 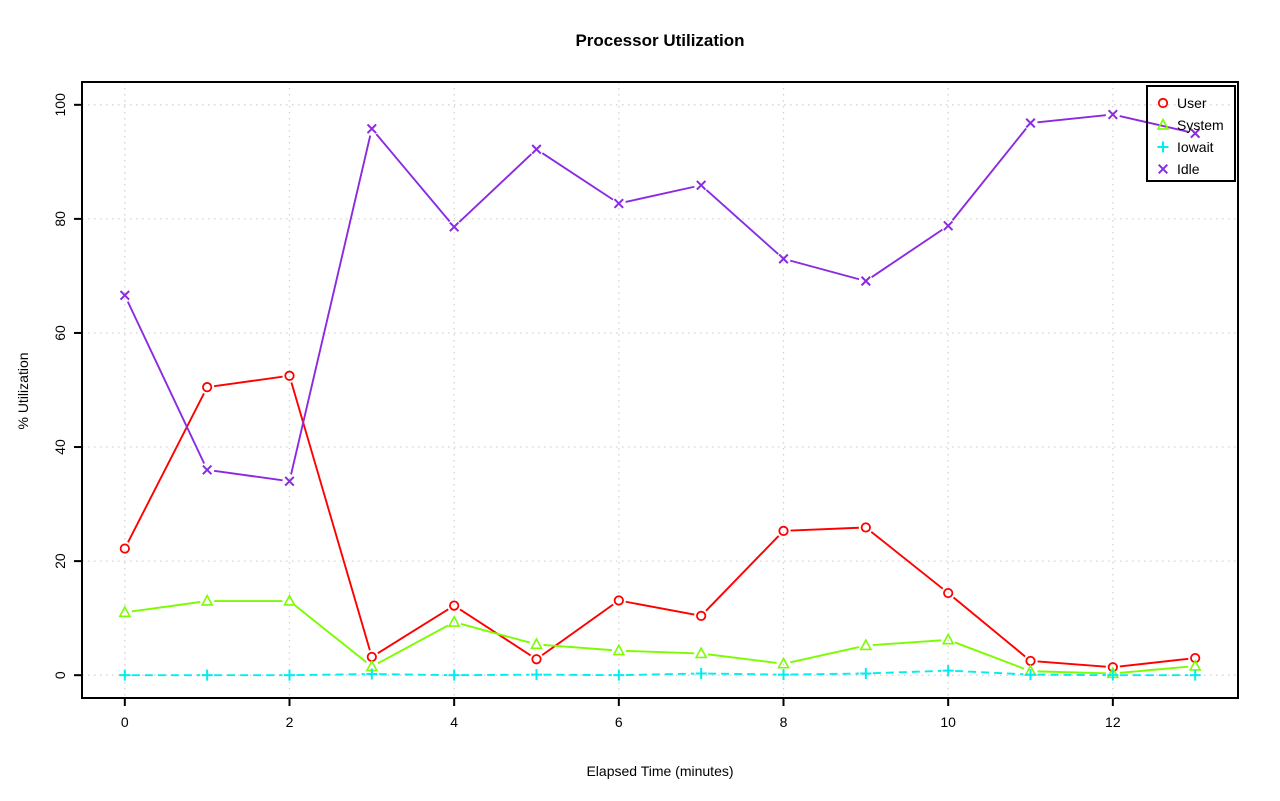 I want to click on y-tick-label: 0, so click(x=60, y=675).